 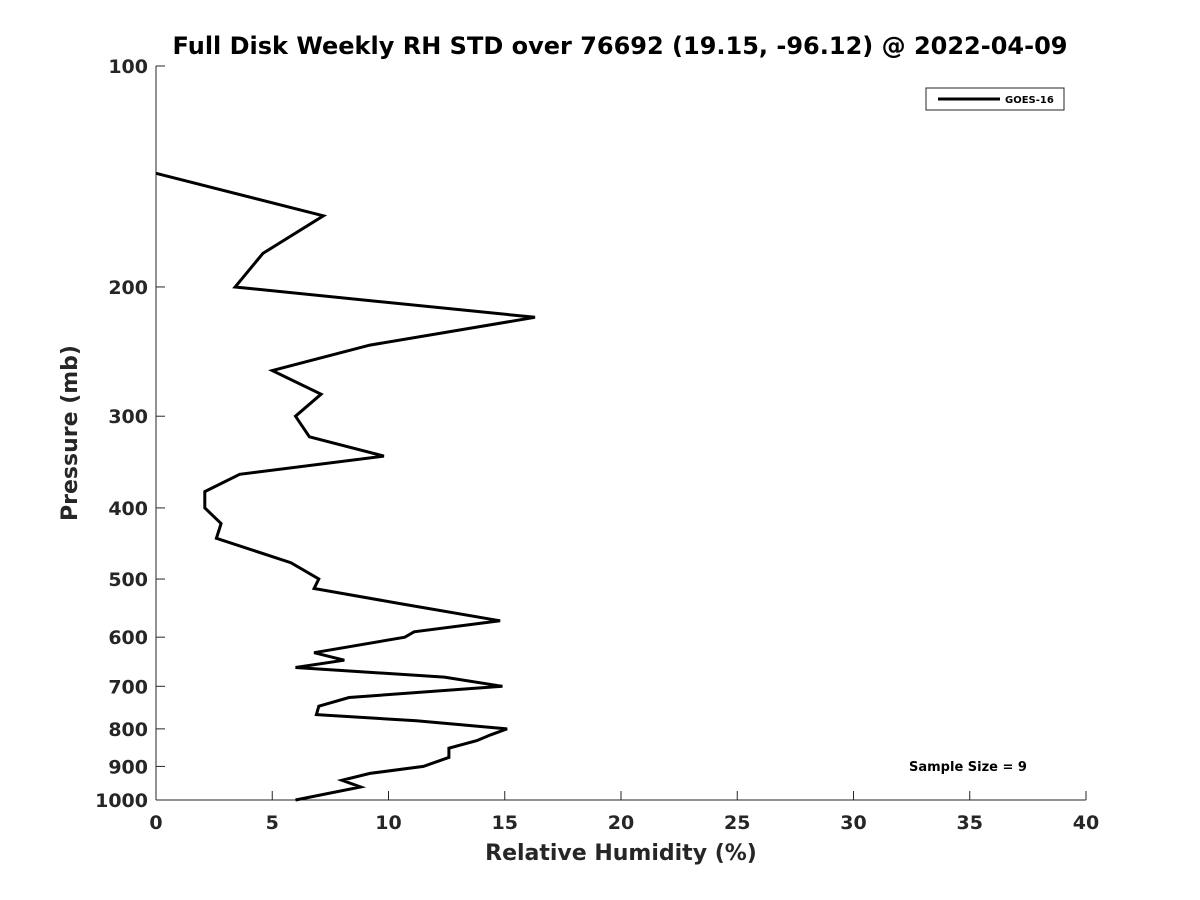 What do you see at coordinates (128, 67) in the screenshot?
I see `y-tick-label: 100` at bounding box center [128, 67].